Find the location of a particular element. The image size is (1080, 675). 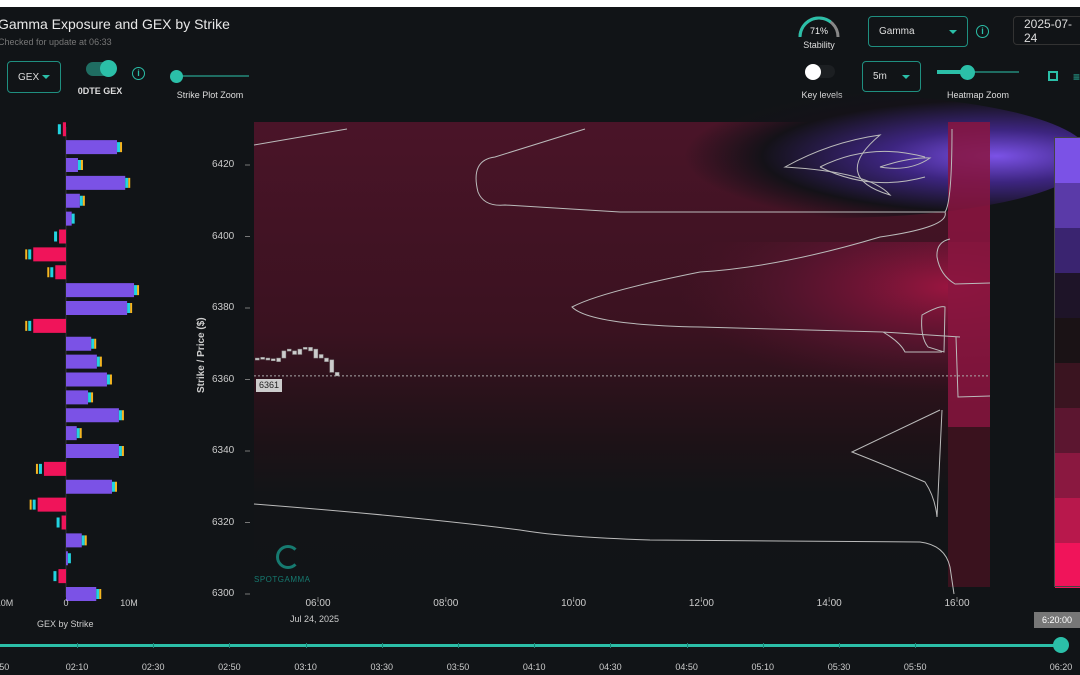

timeline-track is located at coordinates (531, 645).